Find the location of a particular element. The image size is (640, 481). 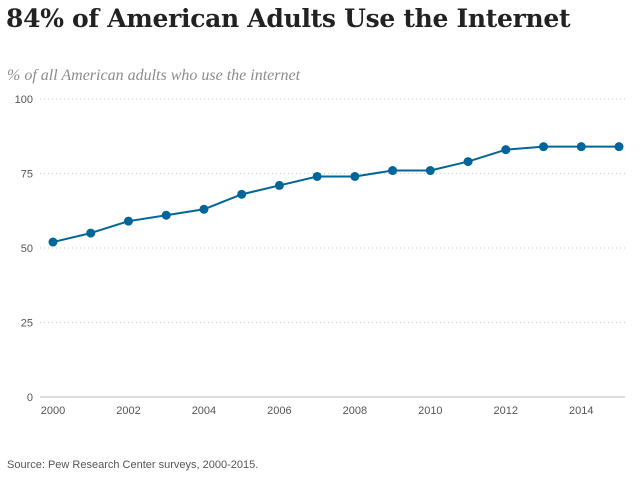

x-tick-label: 2010 is located at coordinates (430, 411).